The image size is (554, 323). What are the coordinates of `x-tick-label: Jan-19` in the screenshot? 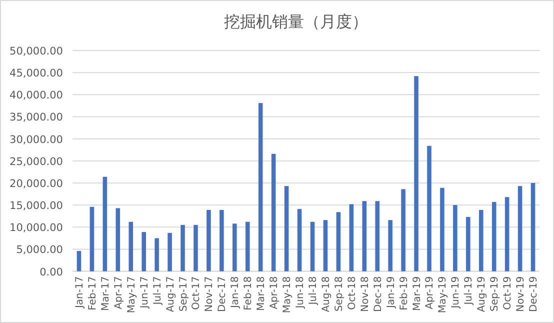 It's located at (391, 293).